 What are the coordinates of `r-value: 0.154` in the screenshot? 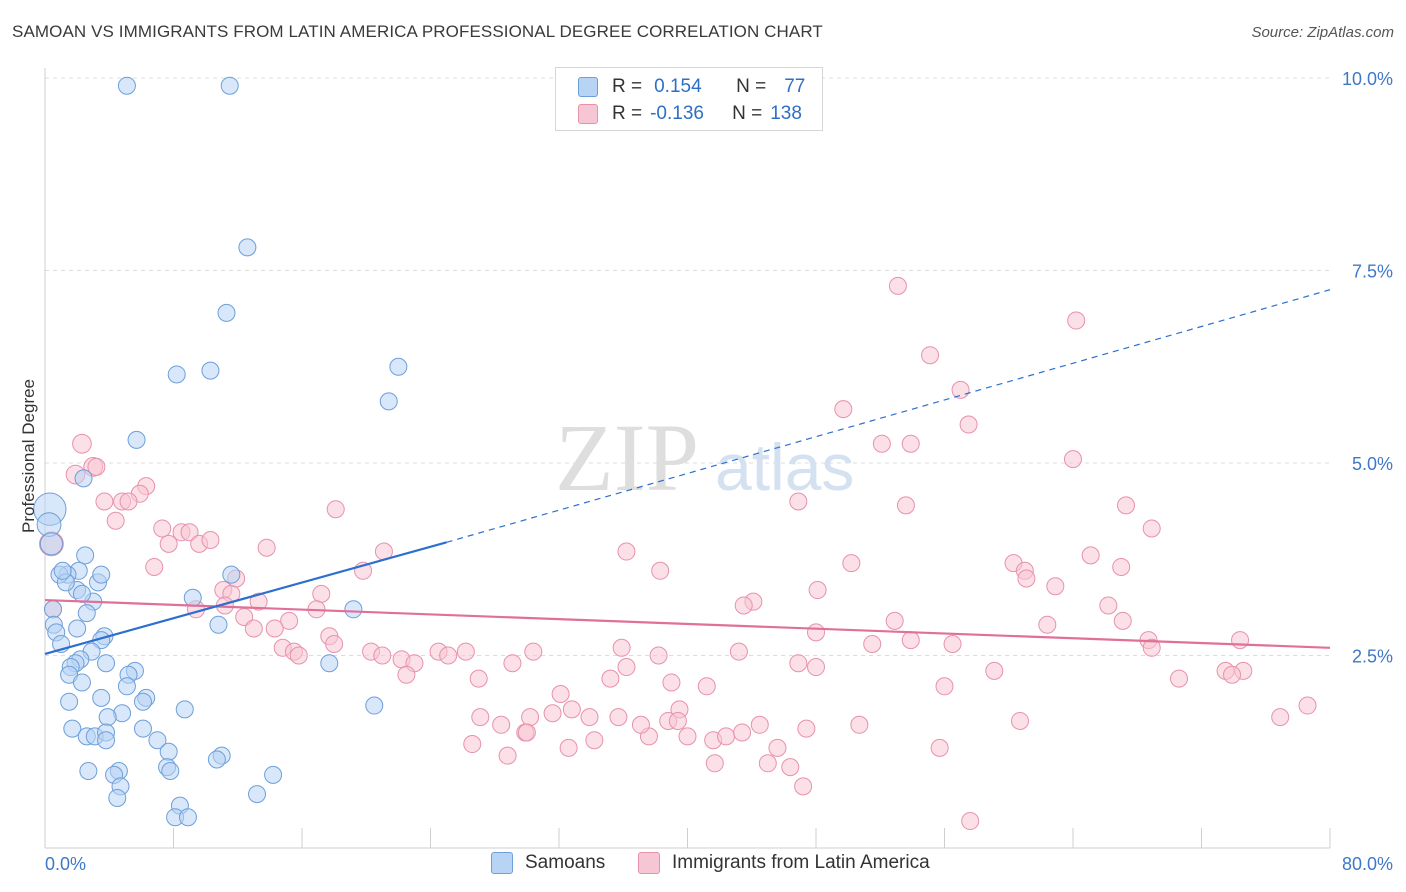 It's located at (678, 86).